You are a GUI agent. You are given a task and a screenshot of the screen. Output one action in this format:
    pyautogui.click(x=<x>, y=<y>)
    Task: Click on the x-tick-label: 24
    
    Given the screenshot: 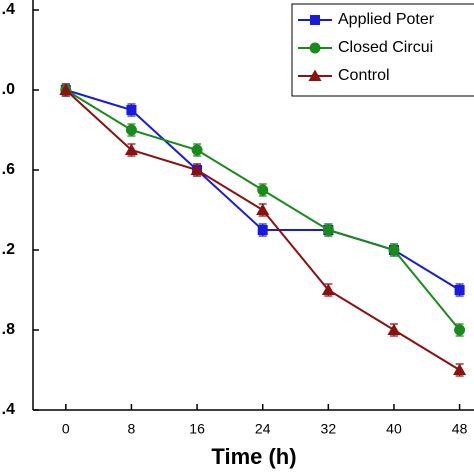 What is the action you would take?
    pyautogui.click(x=263, y=429)
    